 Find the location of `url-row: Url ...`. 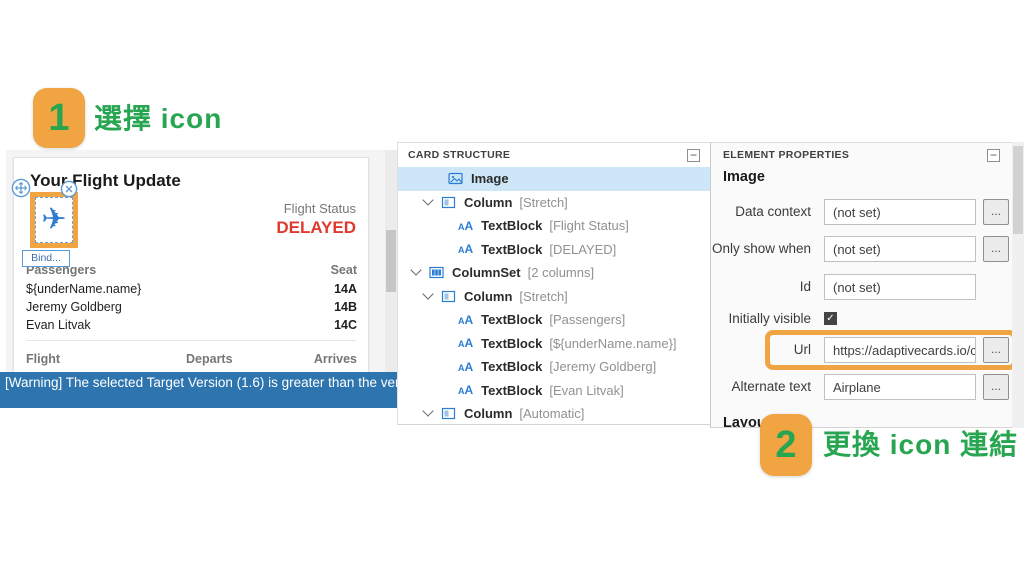

url-row: Url ... is located at coordinates (861, 350).